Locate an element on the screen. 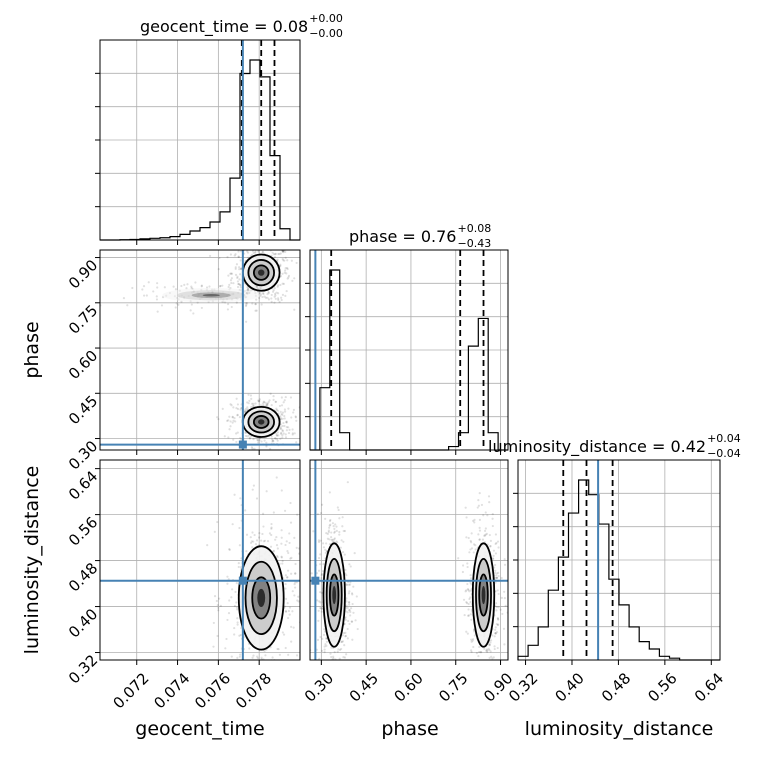 The width and height of the screenshot is (760, 760). histogram-luminosity_distance is located at coordinates (618, 570).